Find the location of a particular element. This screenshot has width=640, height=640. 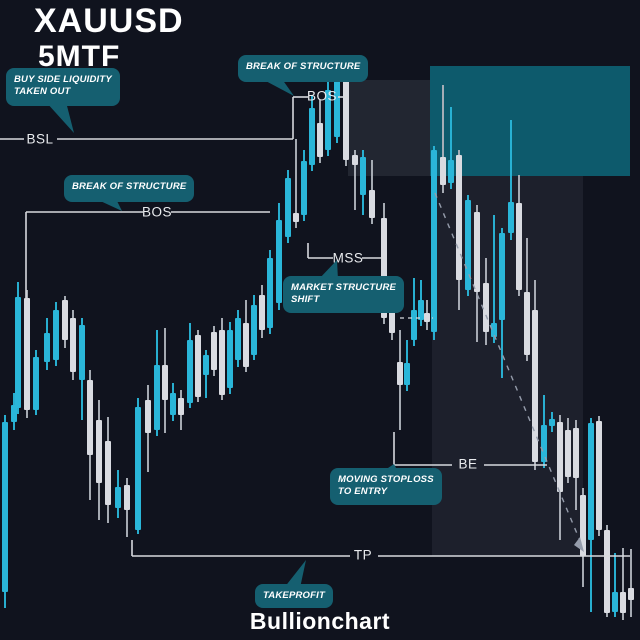

level-label-mss: MSS is located at coordinates (348, 258).